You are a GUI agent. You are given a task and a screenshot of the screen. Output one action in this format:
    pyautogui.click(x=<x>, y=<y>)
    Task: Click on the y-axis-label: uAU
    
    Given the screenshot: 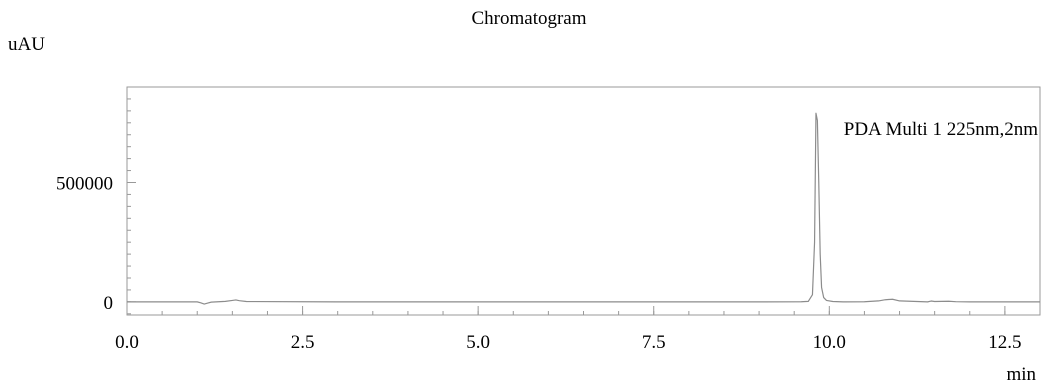 What is the action you would take?
    pyautogui.click(x=26, y=44)
    